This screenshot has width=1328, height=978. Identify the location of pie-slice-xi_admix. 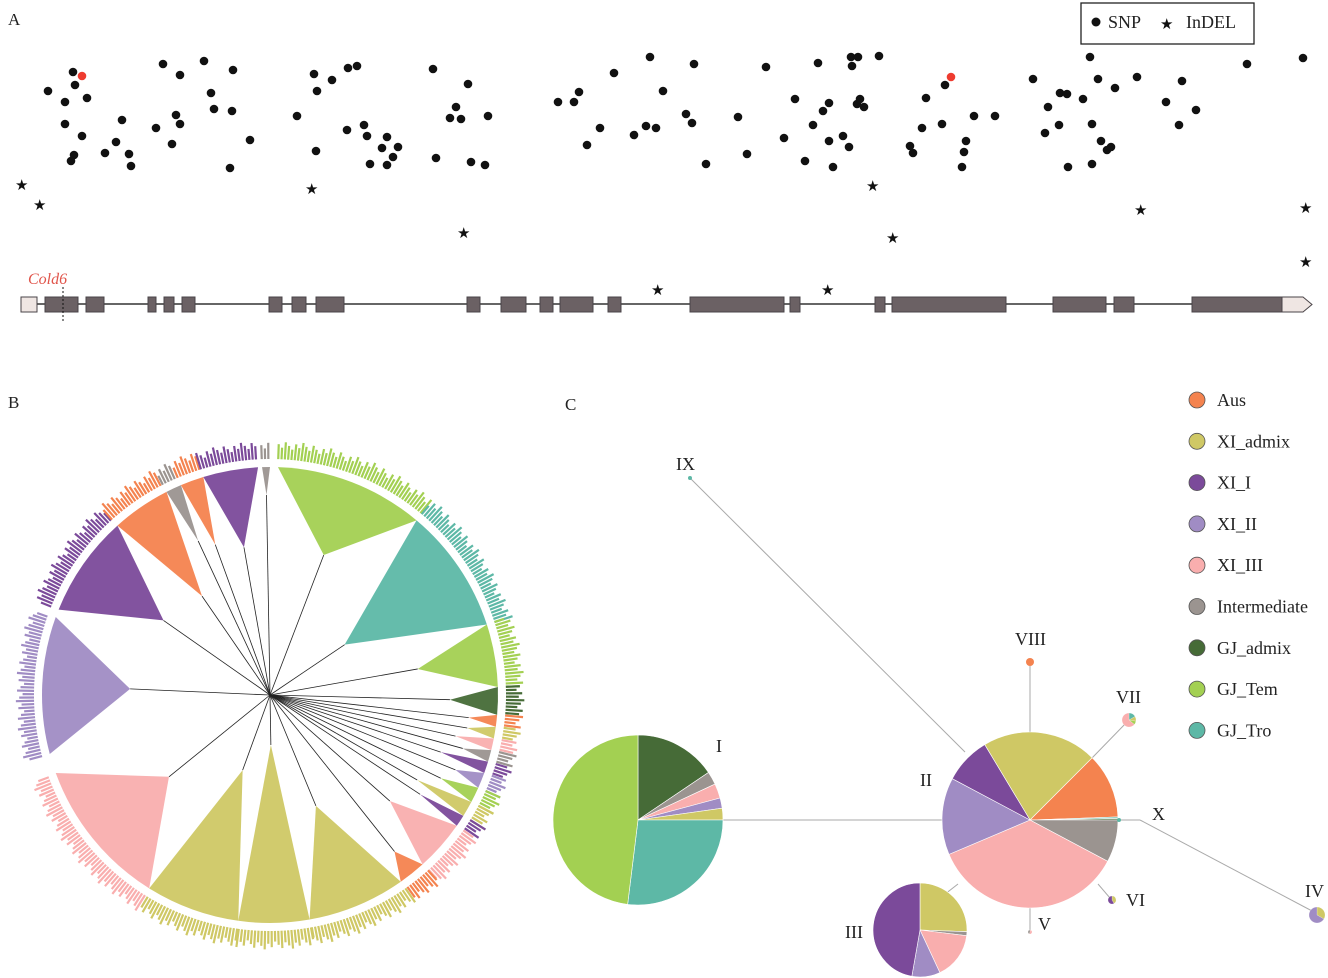
(1038, 776).